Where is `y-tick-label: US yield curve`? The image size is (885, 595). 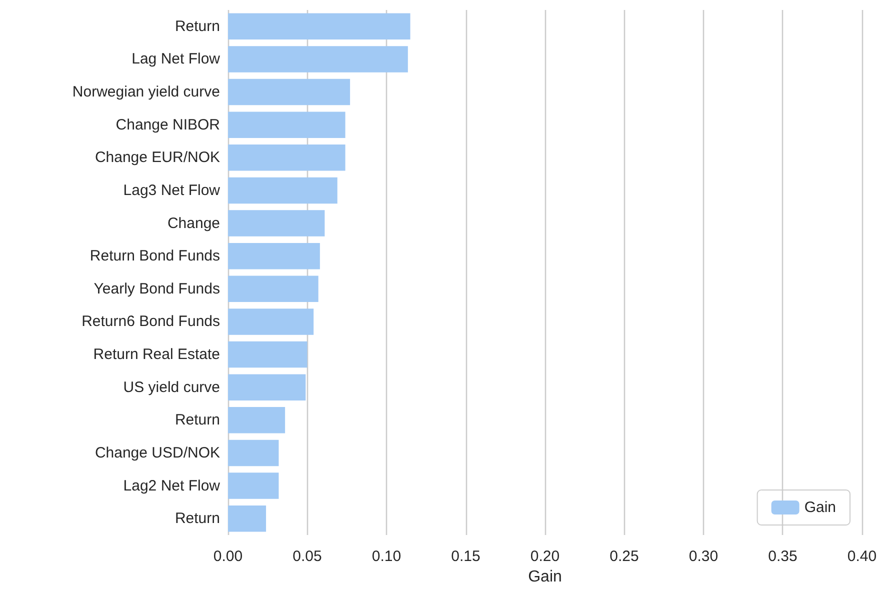 y-tick-label: US yield curve is located at coordinates (171, 387).